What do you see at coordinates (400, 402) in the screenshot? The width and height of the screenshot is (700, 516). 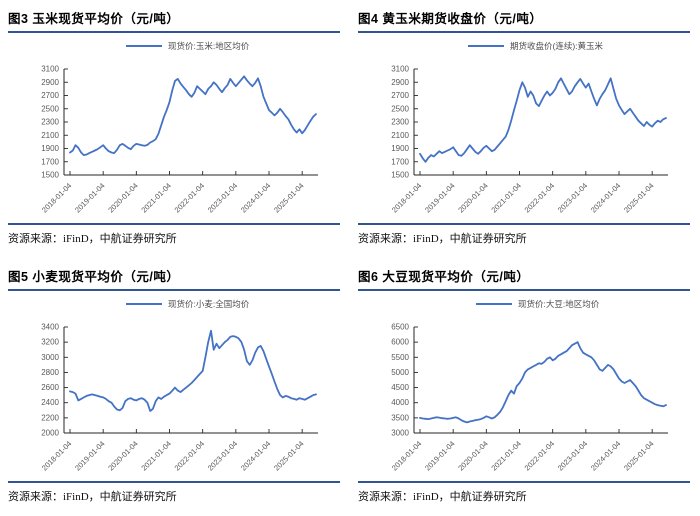 I see `y-tick-label: 4000` at bounding box center [400, 402].